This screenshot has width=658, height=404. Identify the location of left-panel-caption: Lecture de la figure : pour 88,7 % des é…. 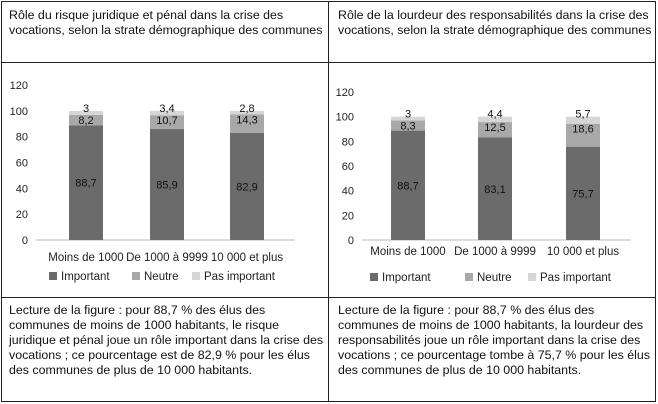
(166, 340).